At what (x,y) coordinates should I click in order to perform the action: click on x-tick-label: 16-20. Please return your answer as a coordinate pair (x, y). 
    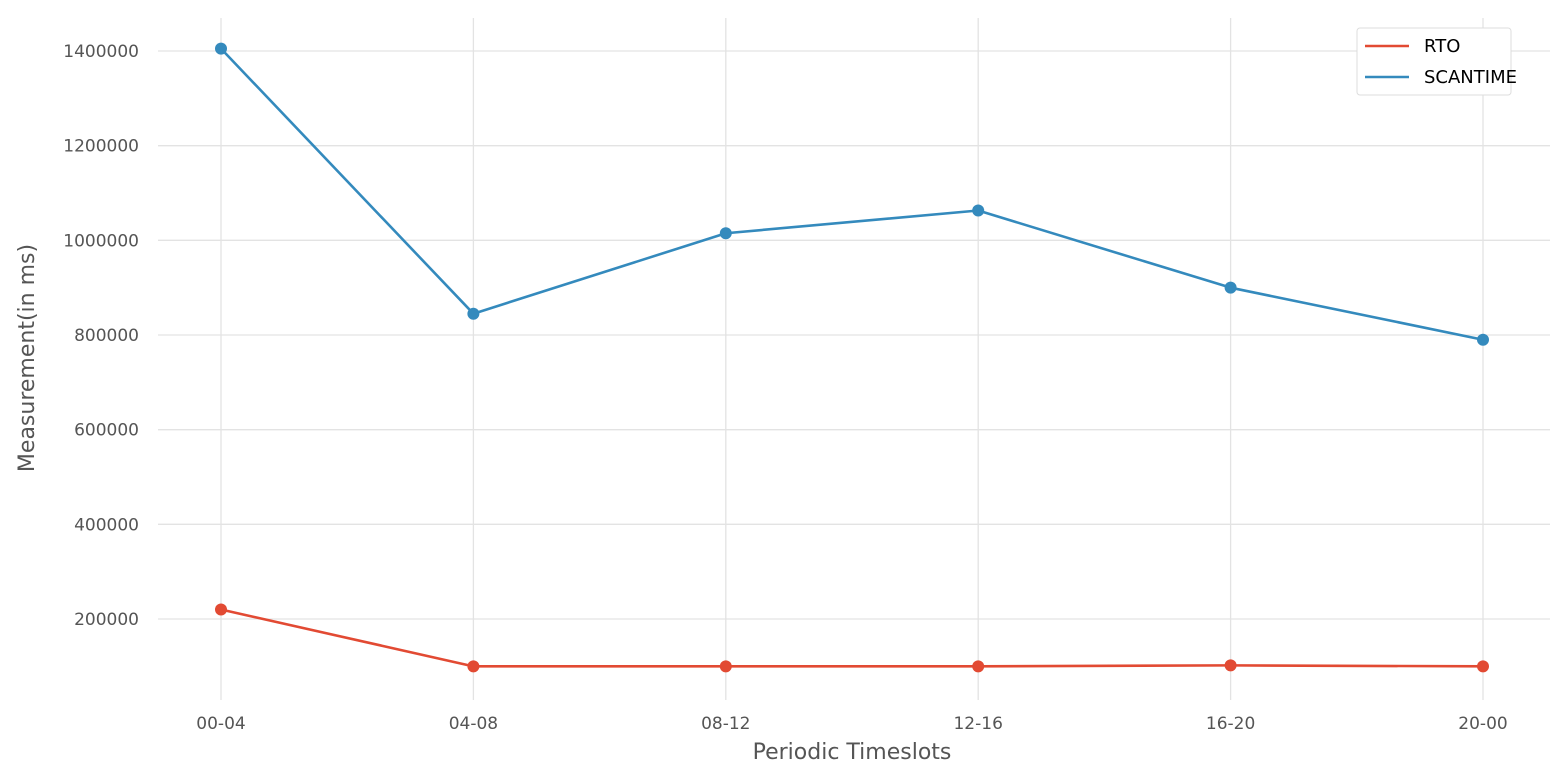
    Looking at the image, I should click on (1230, 724).